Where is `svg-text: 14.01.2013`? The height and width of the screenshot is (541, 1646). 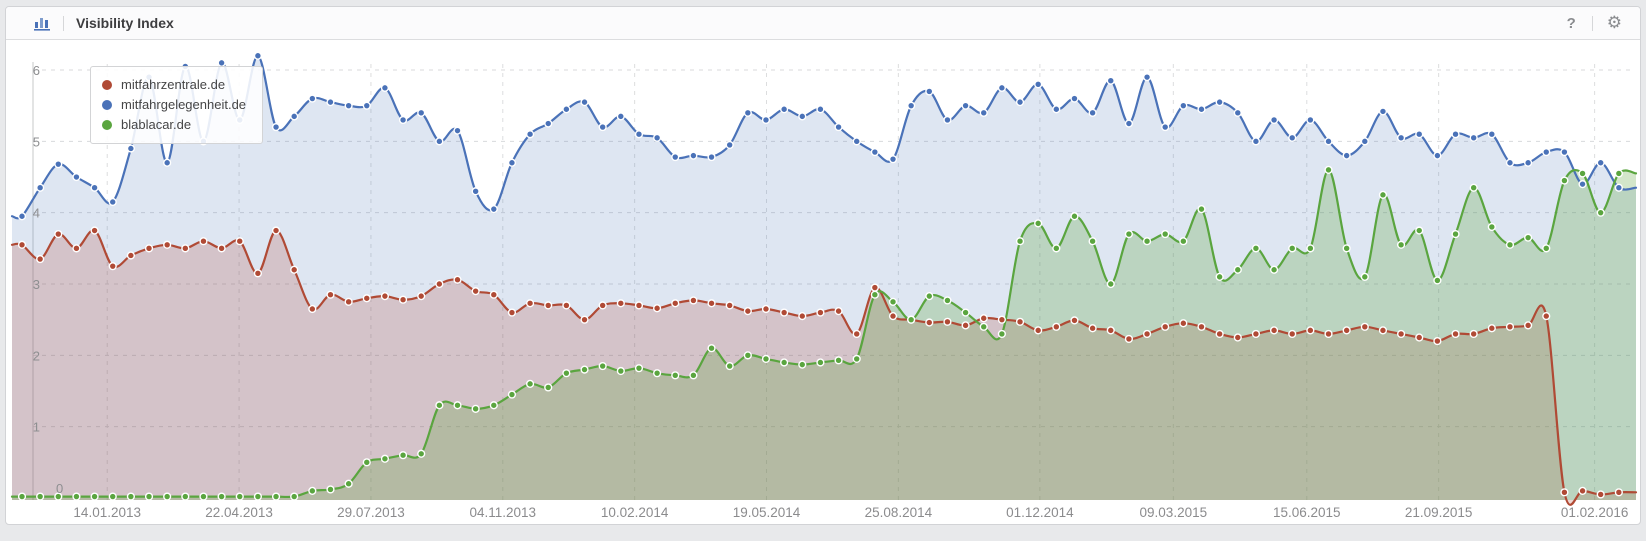
svg-text: 14.01.2013 is located at coordinates (107, 512).